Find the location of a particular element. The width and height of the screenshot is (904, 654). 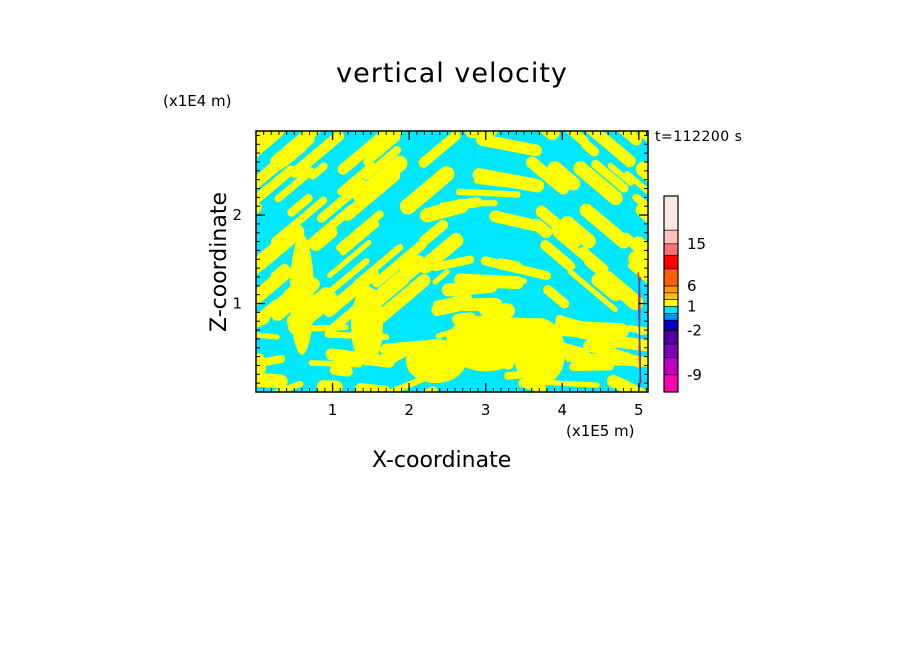

colorbar-tick-label: 15 is located at coordinates (696, 244).